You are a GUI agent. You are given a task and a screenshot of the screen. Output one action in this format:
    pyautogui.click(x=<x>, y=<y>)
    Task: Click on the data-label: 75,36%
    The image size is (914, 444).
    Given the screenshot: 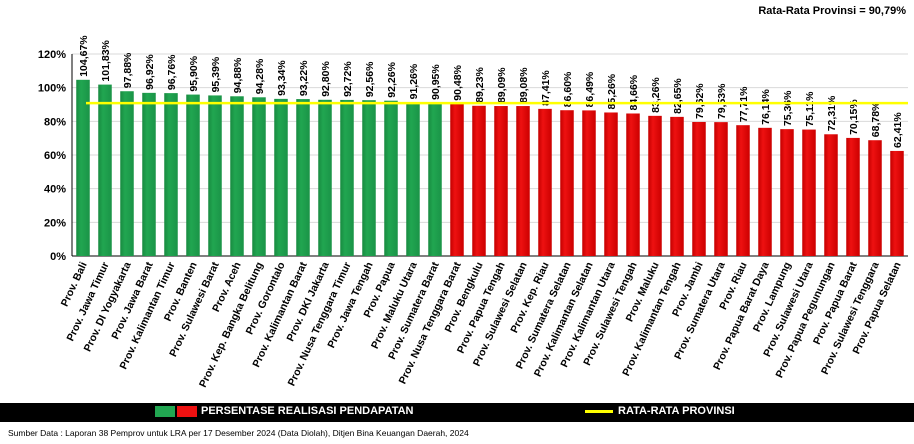 What is the action you would take?
    pyautogui.click(x=788, y=108)
    